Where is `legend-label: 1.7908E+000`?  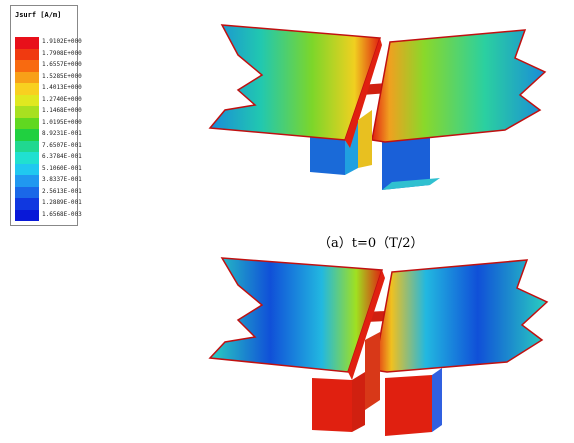
legend-label: 1.7908E+000 is located at coordinates (62, 53).